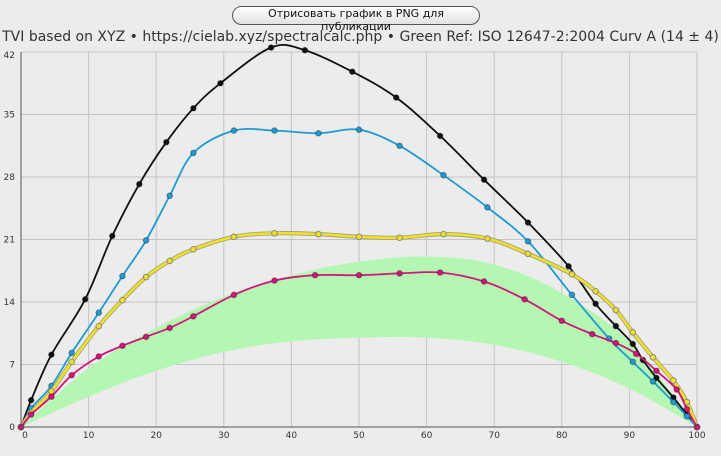 Image resolution: width=721 pixels, height=456 pixels. I want to click on y-tick-label: 0, so click(12, 428).